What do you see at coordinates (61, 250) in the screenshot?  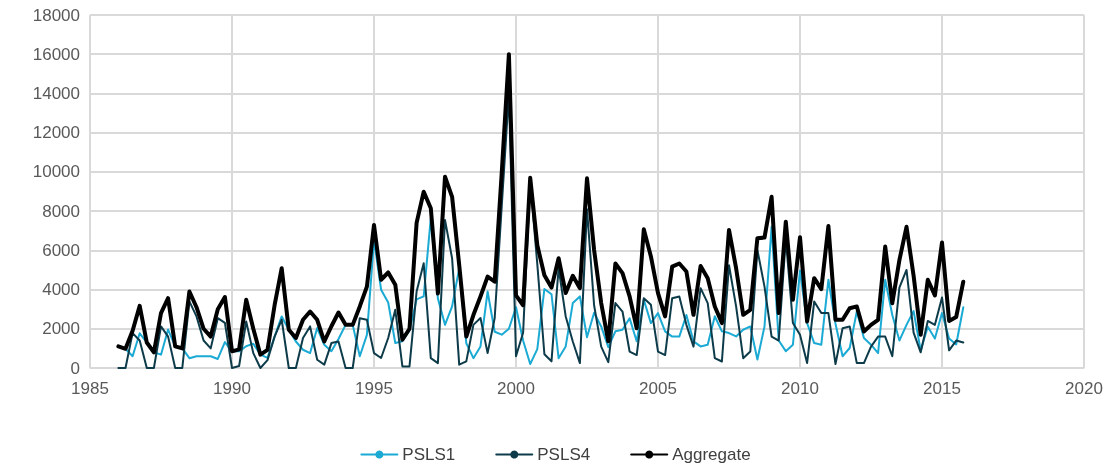 I see `y-tick-label: 6000` at bounding box center [61, 250].